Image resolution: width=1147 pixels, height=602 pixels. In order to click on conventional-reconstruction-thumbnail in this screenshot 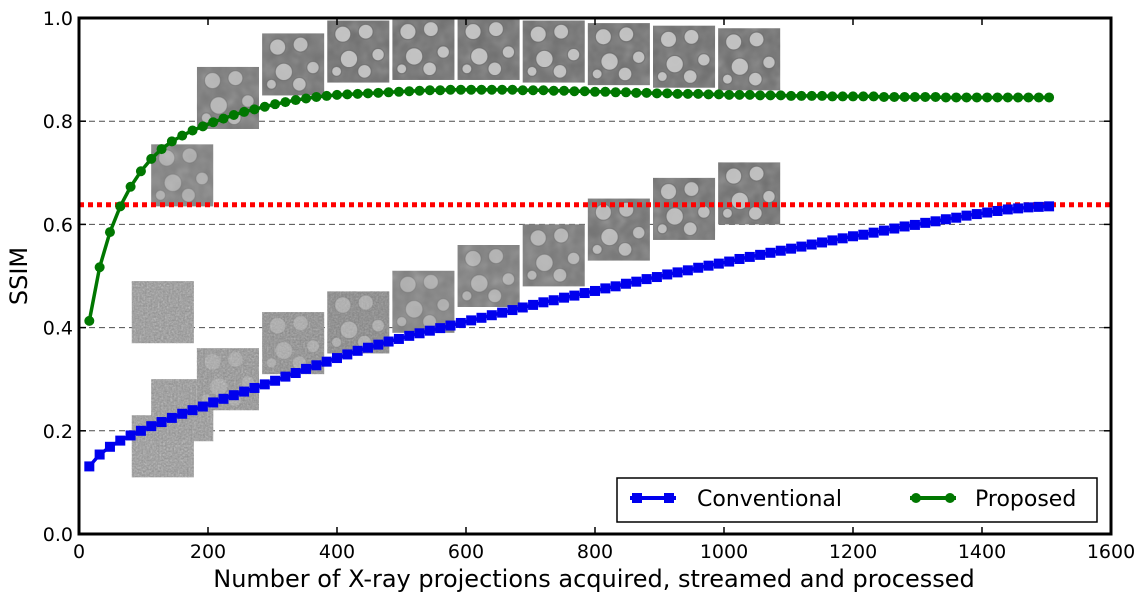, I will do `click(358, 322)`.